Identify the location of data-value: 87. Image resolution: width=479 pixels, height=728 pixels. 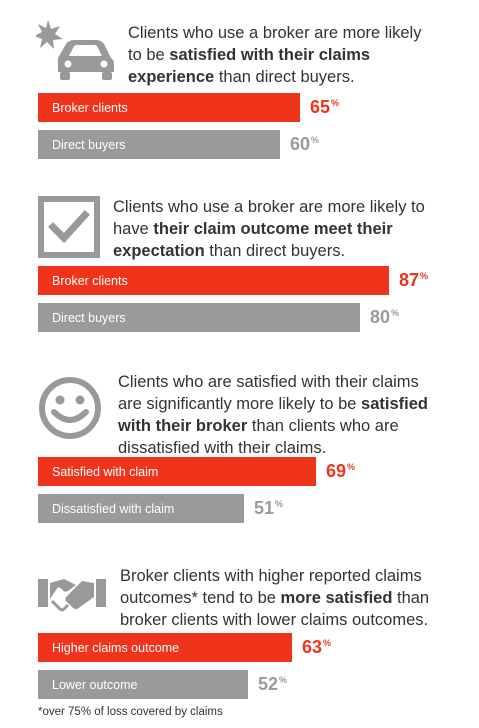
(409, 280).